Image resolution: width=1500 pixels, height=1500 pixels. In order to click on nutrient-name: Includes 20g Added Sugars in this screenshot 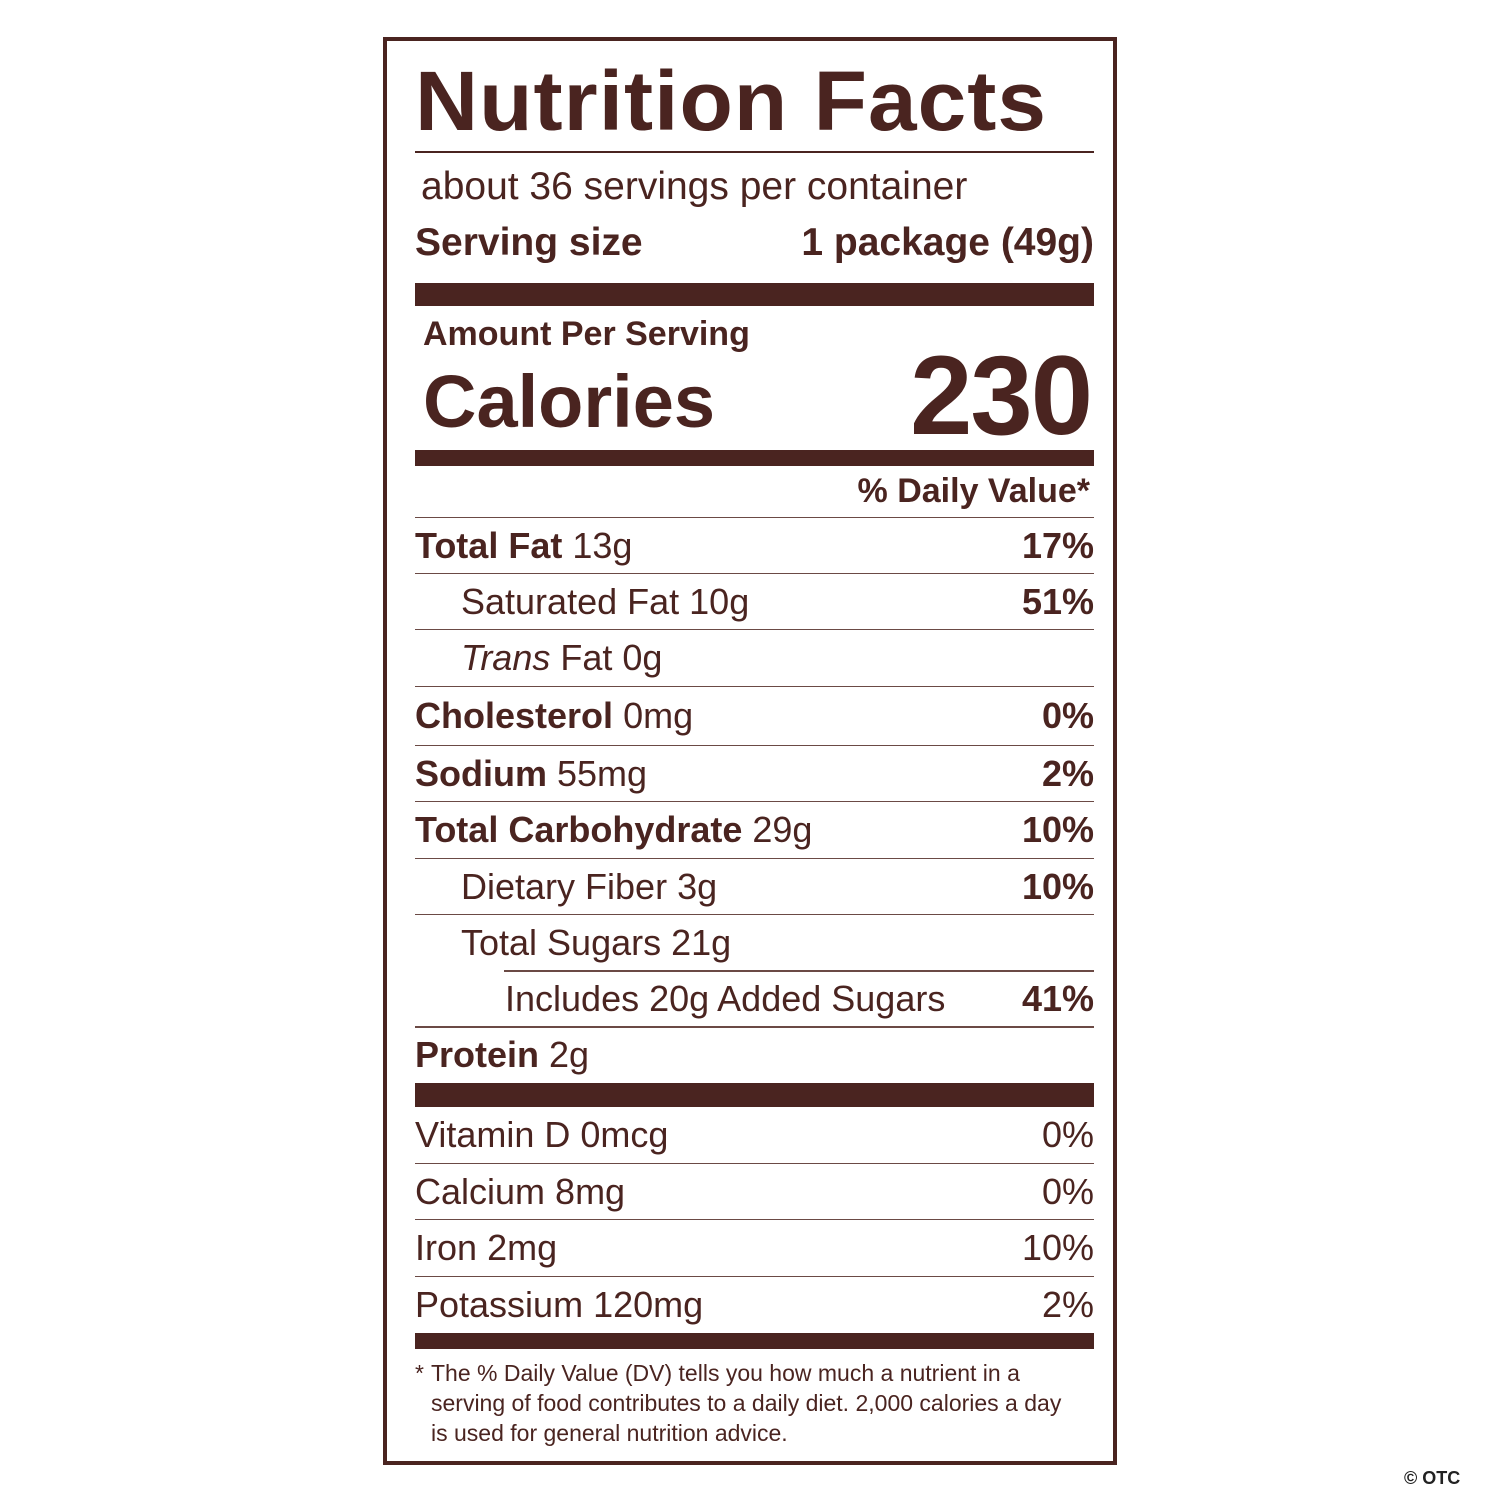, I will do `click(725, 998)`.